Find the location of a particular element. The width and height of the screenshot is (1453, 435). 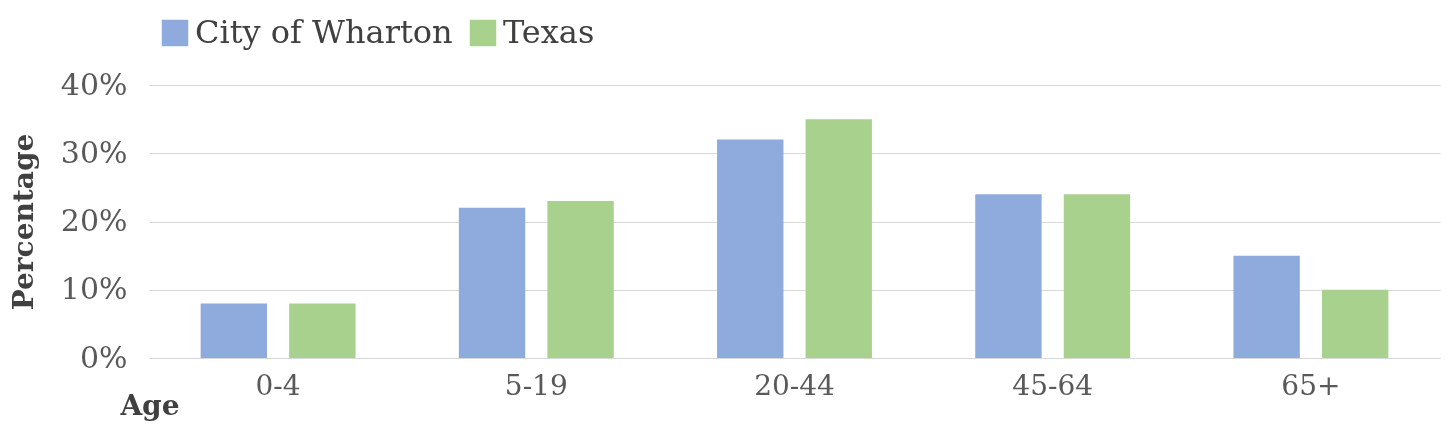

y-tick-label: 40% is located at coordinates (94, 84).